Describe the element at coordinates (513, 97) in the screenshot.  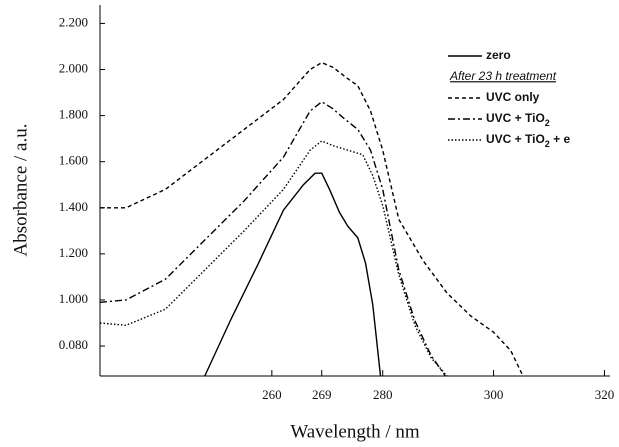
I see `legend-label: UVC only` at that location.